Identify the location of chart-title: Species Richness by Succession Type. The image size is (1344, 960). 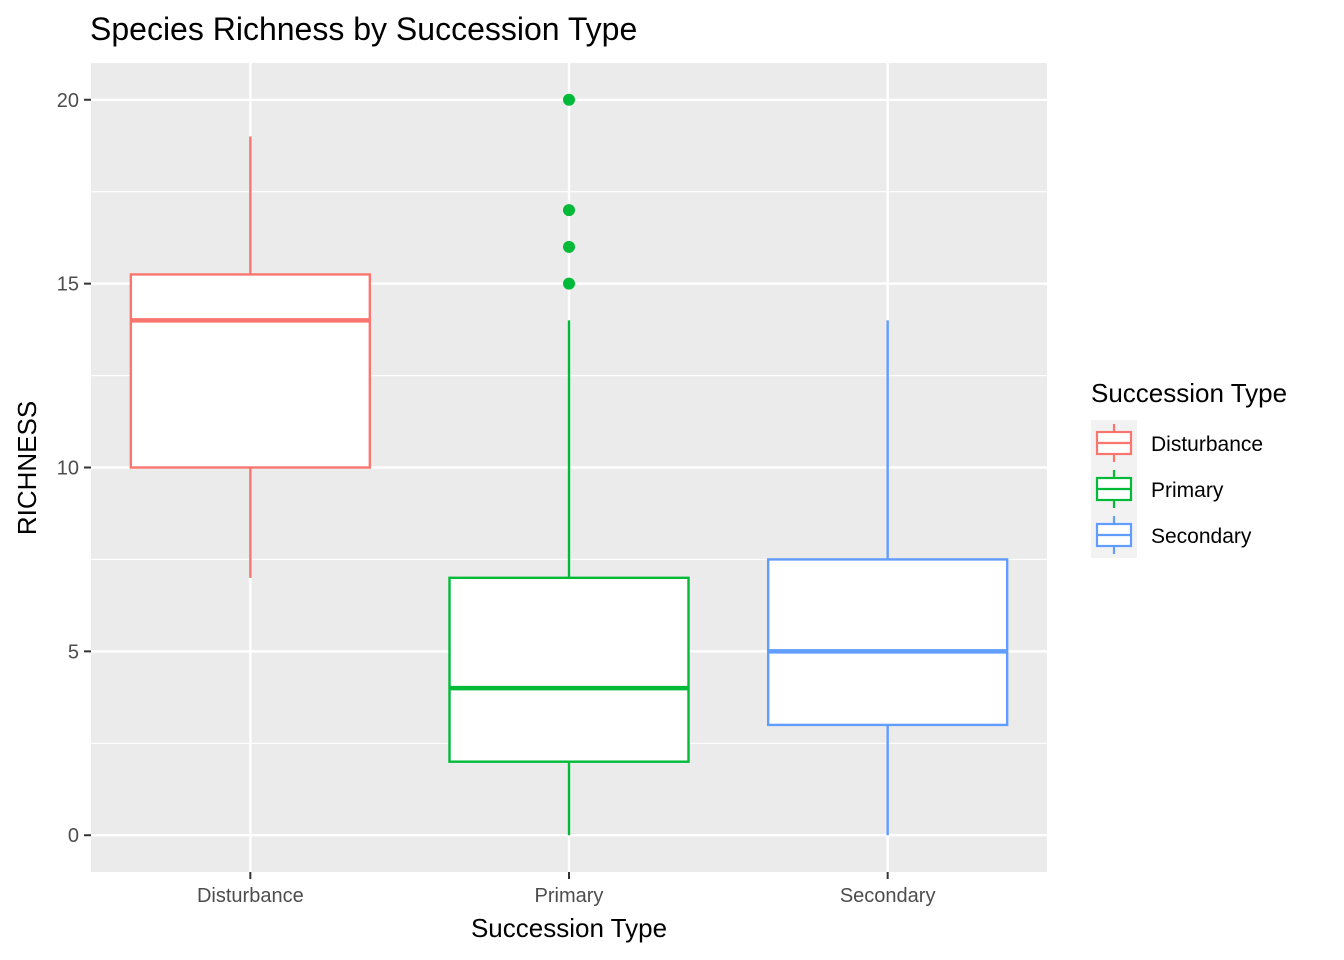
(363, 29).